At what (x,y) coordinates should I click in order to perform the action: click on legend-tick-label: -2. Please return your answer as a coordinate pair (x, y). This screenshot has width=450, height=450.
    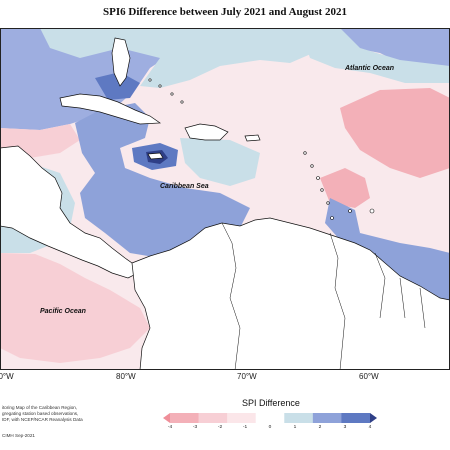
    Looking at the image, I should click on (220, 427).